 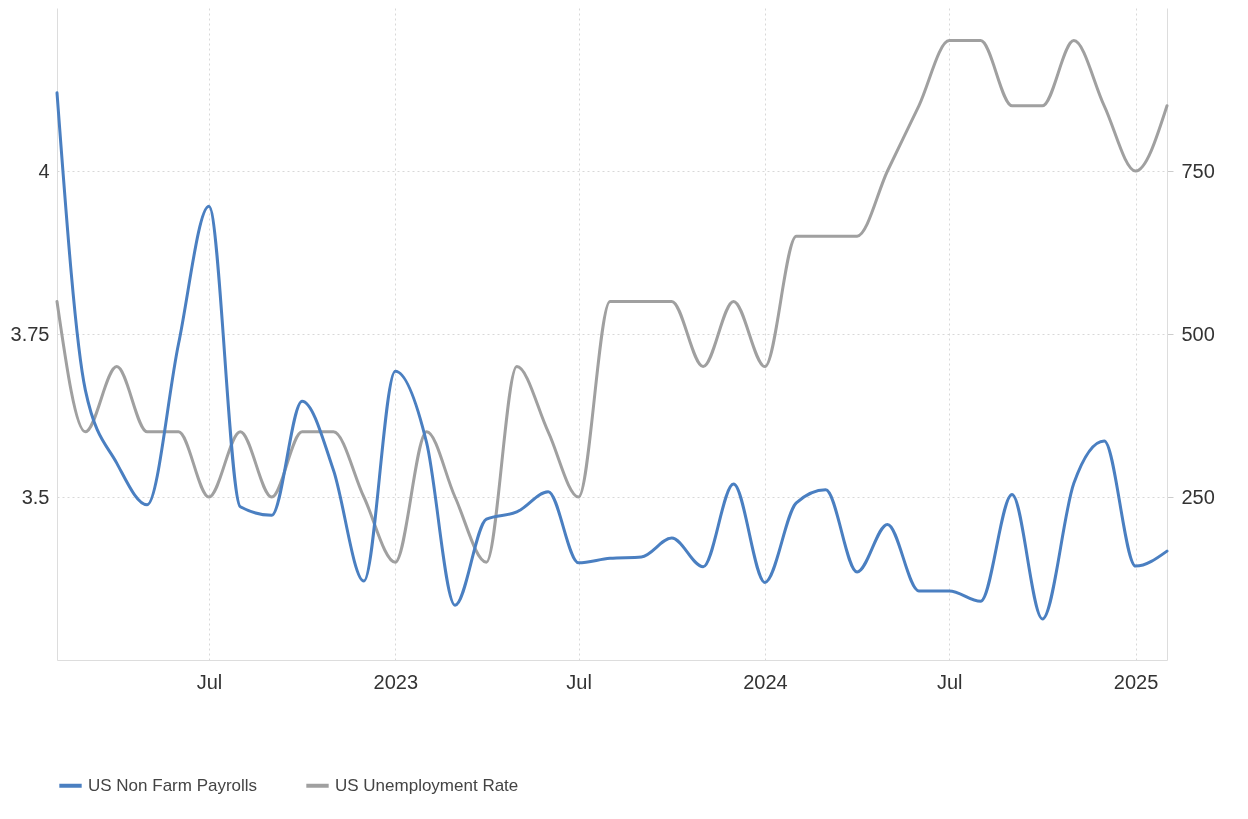 I want to click on x-tick-label: 2024, so click(x=765, y=681).